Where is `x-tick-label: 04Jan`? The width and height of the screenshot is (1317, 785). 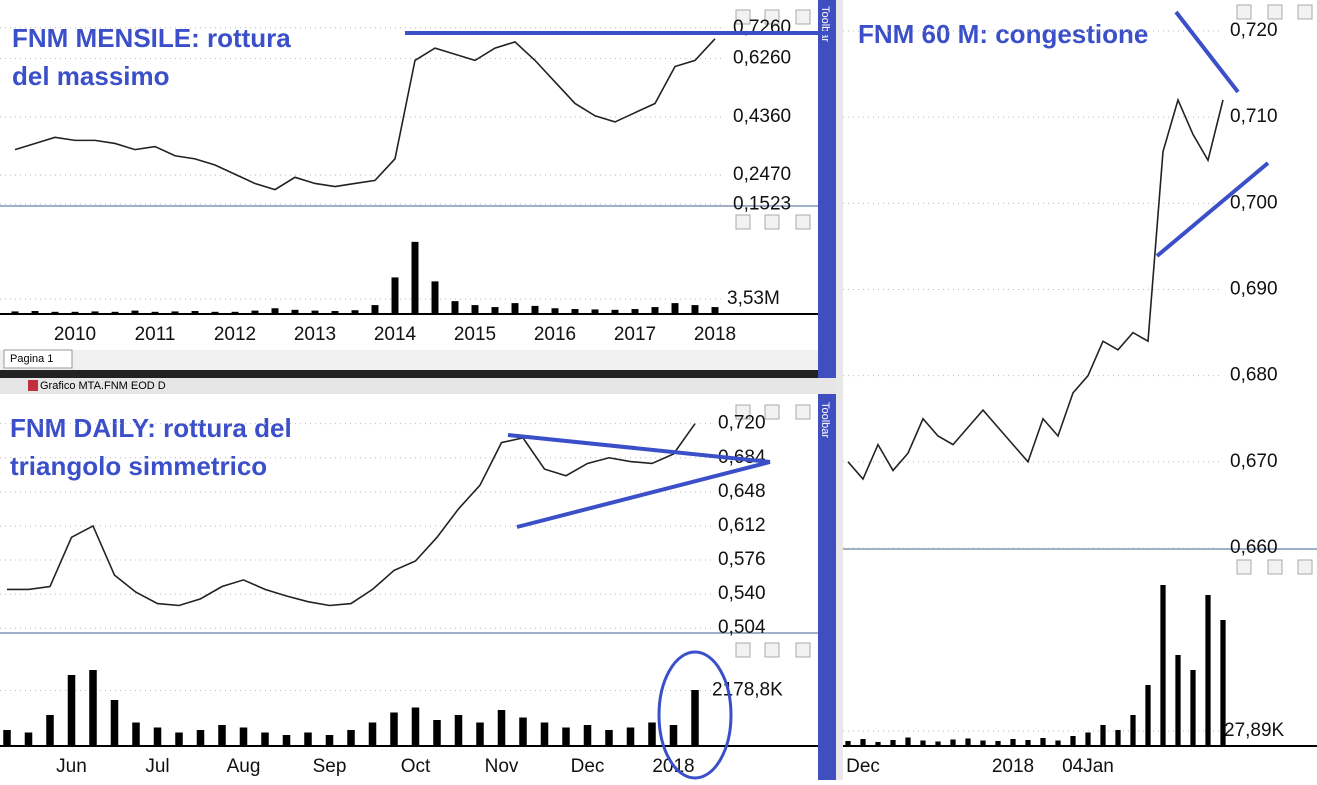
x-tick-label: 04Jan is located at coordinates (1088, 766).